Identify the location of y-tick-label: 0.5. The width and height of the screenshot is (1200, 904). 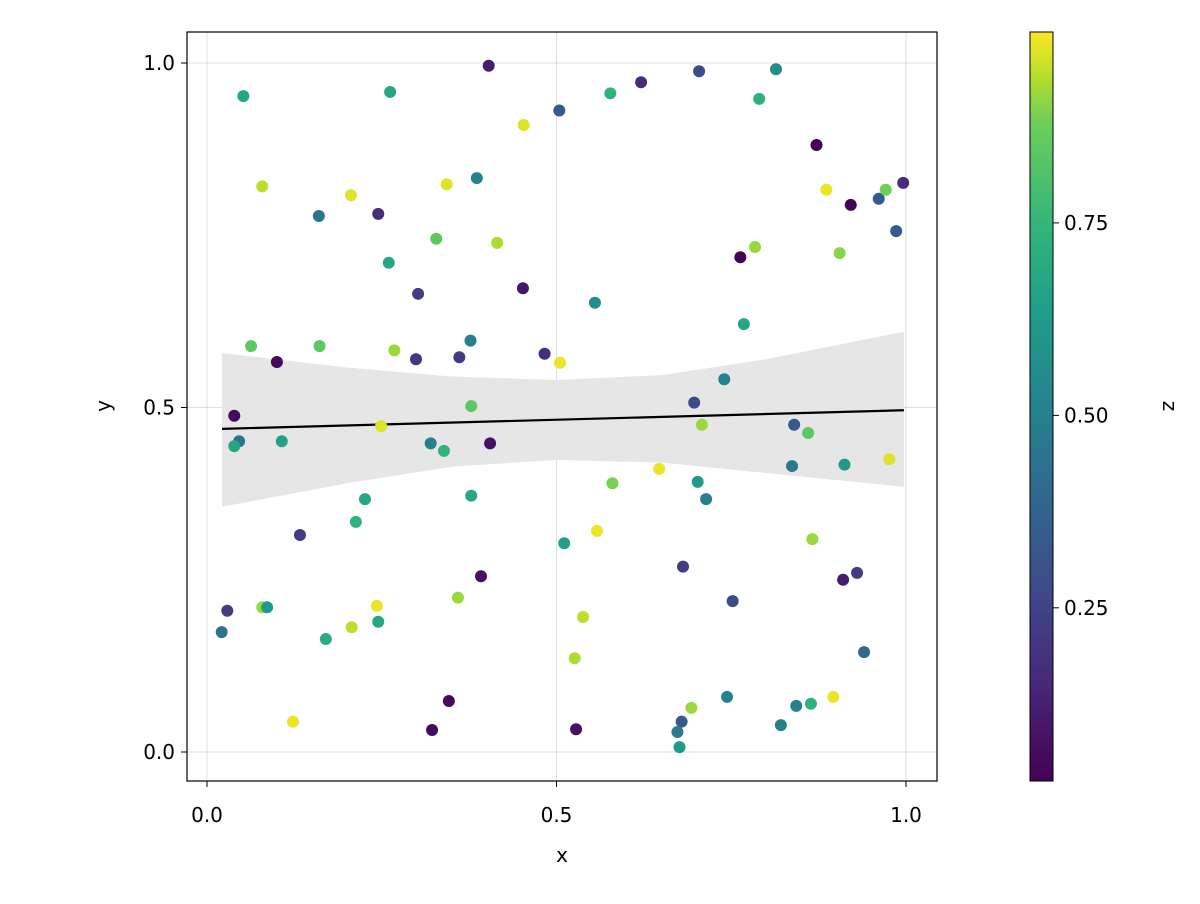
(159, 408).